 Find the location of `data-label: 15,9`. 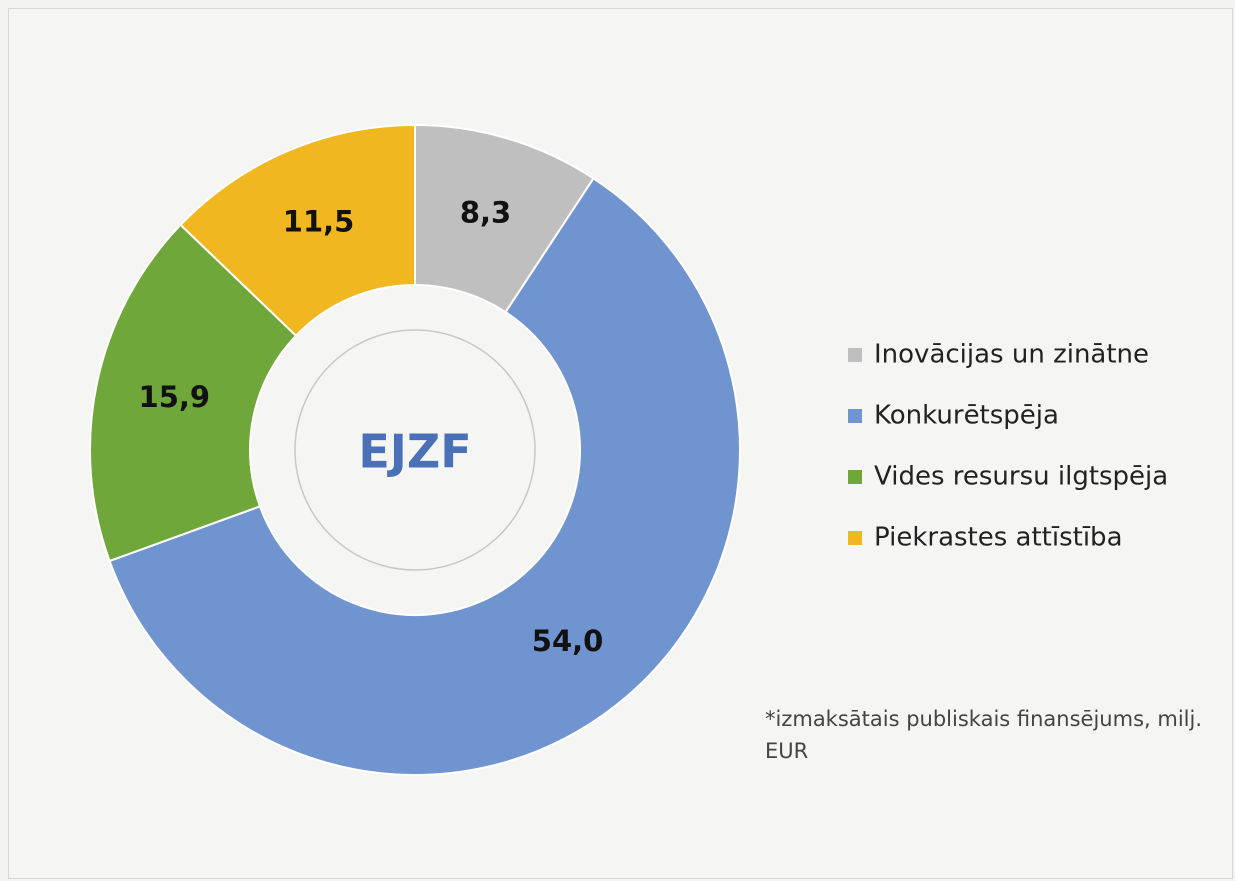

data-label: 15,9 is located at coordinates (175, 397).